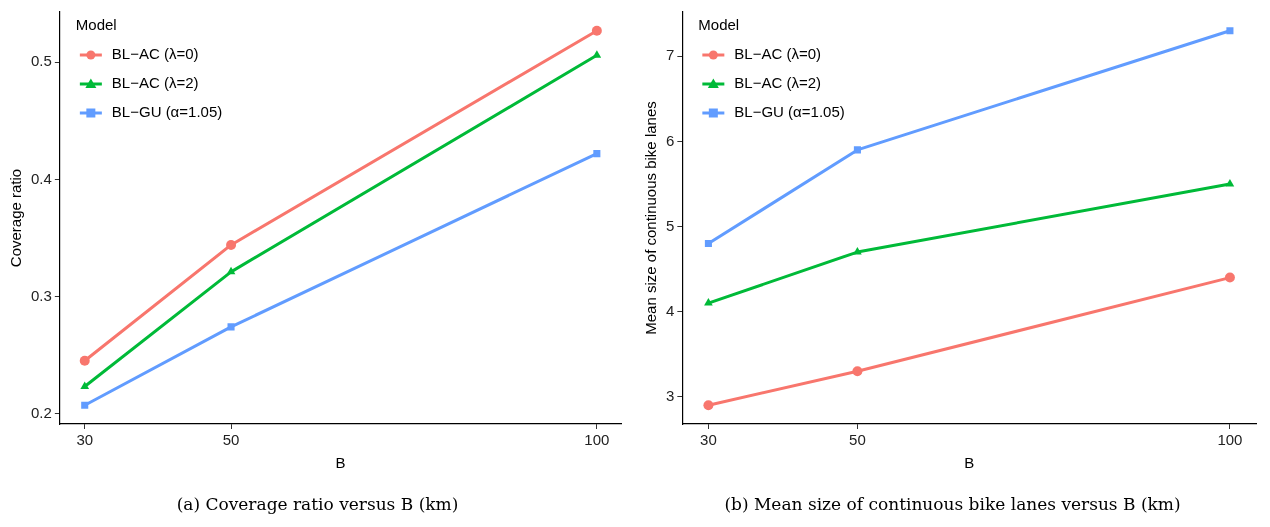 This screenshot has height=527, width=1270. What do you see at coordinates (41, 412) in the screenshot?
I see `y-tick-label: 0.2` at bounding box center [41, 412].